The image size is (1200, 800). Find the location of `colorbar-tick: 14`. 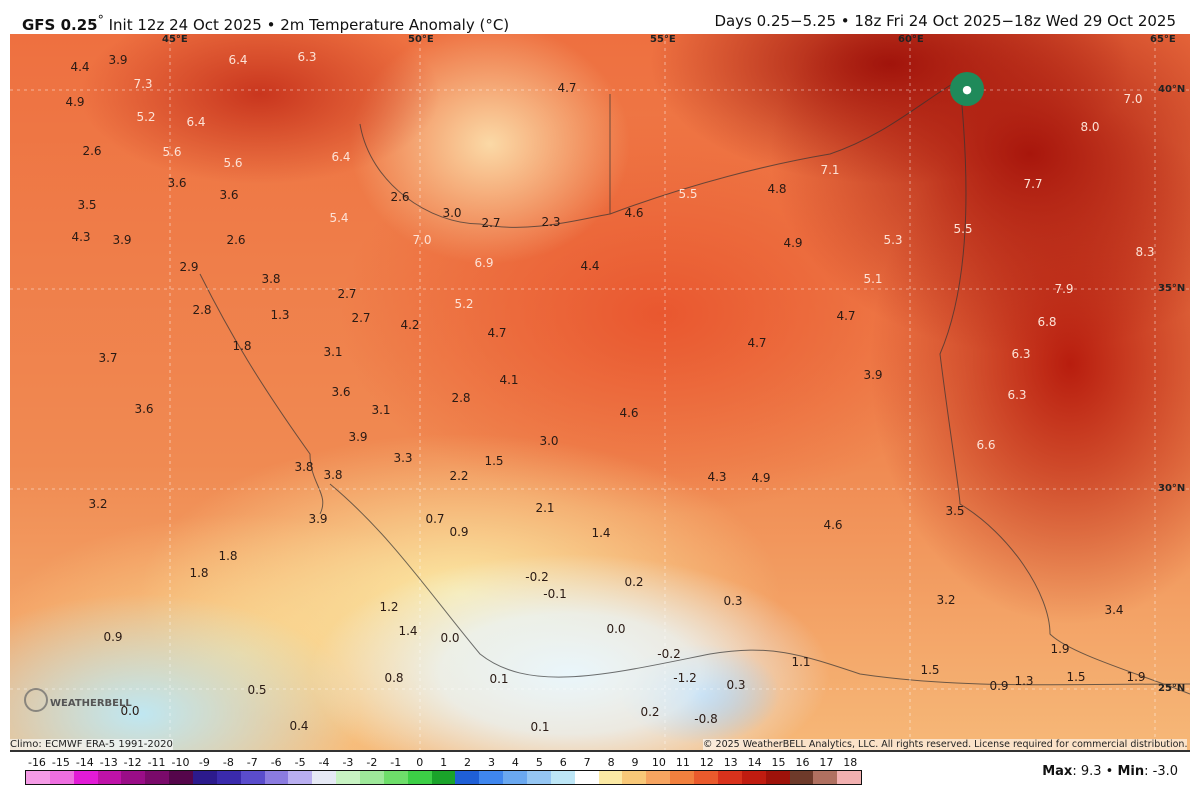

colorbar-tick: 14 is located at coordinates (754, 762).